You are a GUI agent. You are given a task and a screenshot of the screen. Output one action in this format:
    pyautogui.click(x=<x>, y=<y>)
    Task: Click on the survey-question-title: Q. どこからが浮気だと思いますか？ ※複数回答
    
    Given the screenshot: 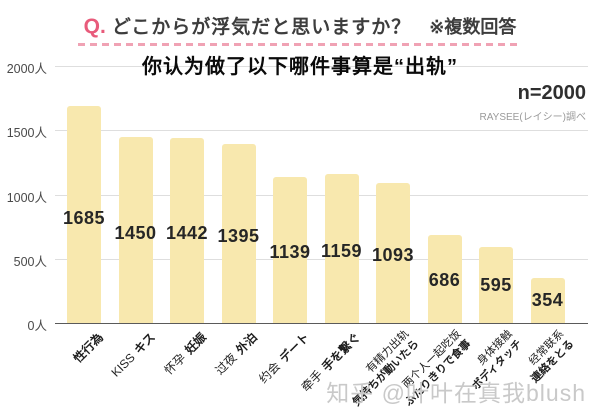 What is the action you would take?
    pyautogui.click(x=300, y=29)
    